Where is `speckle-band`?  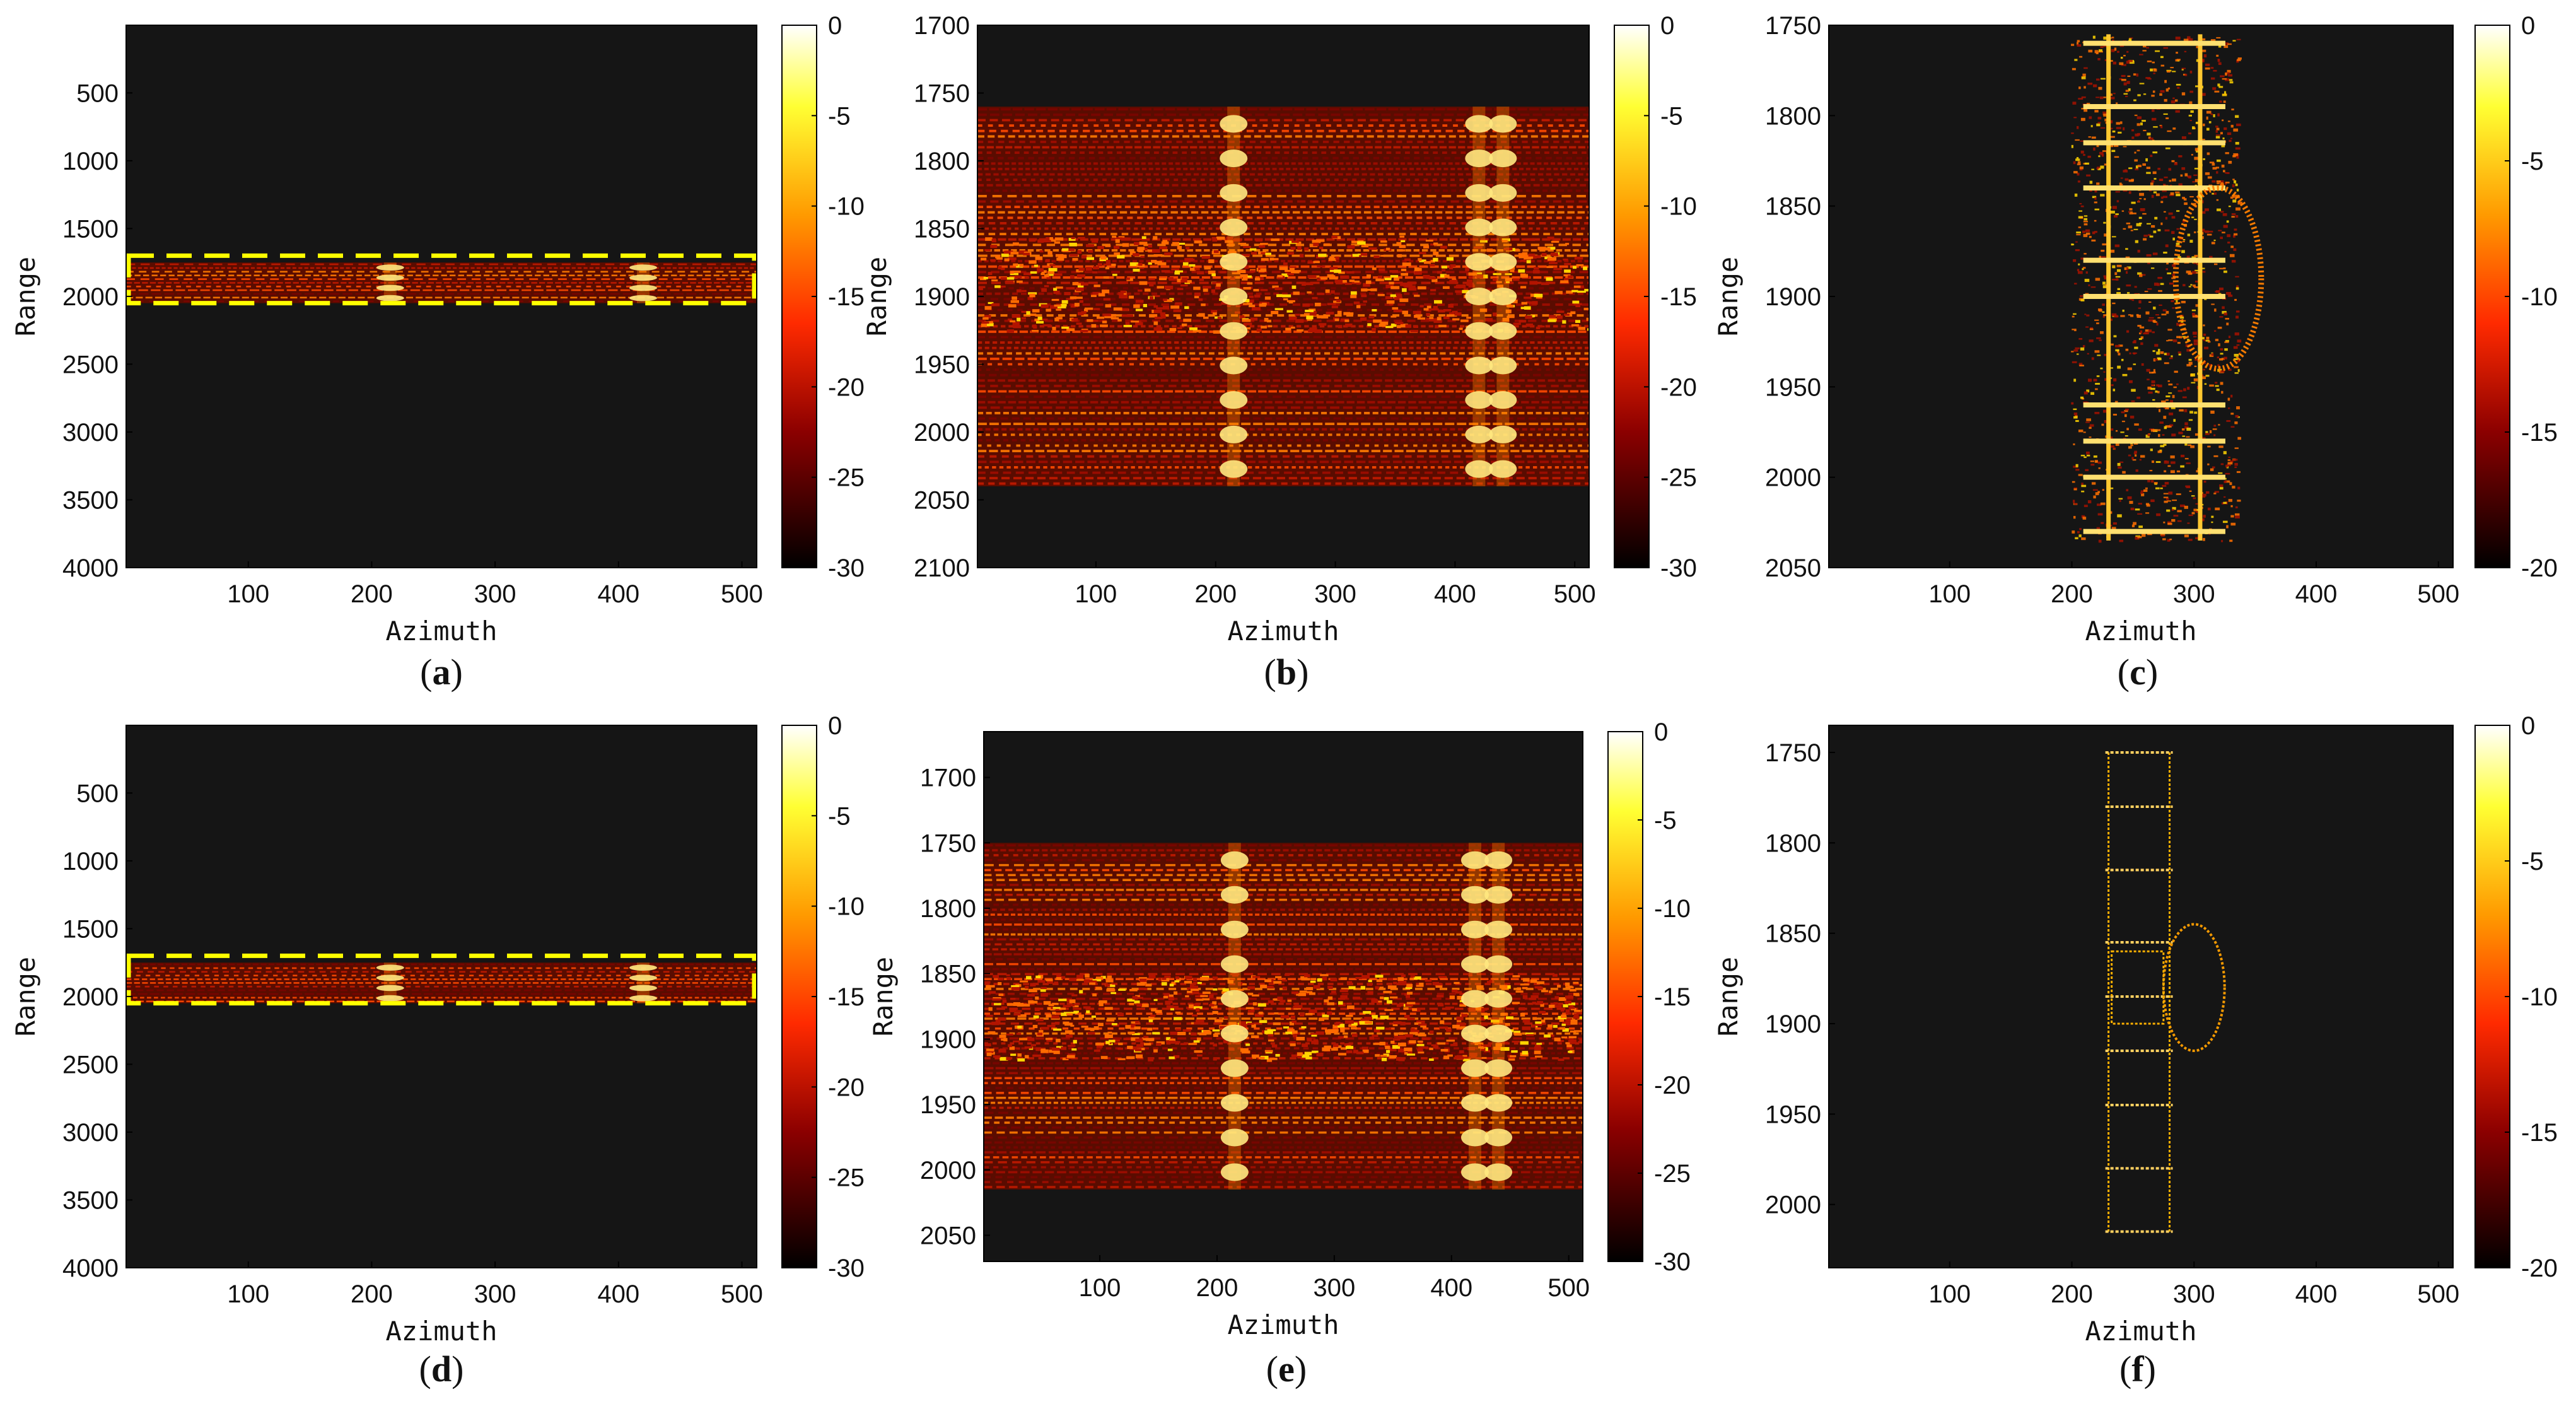 speckle-band is located at coordinates (1284, 1017).